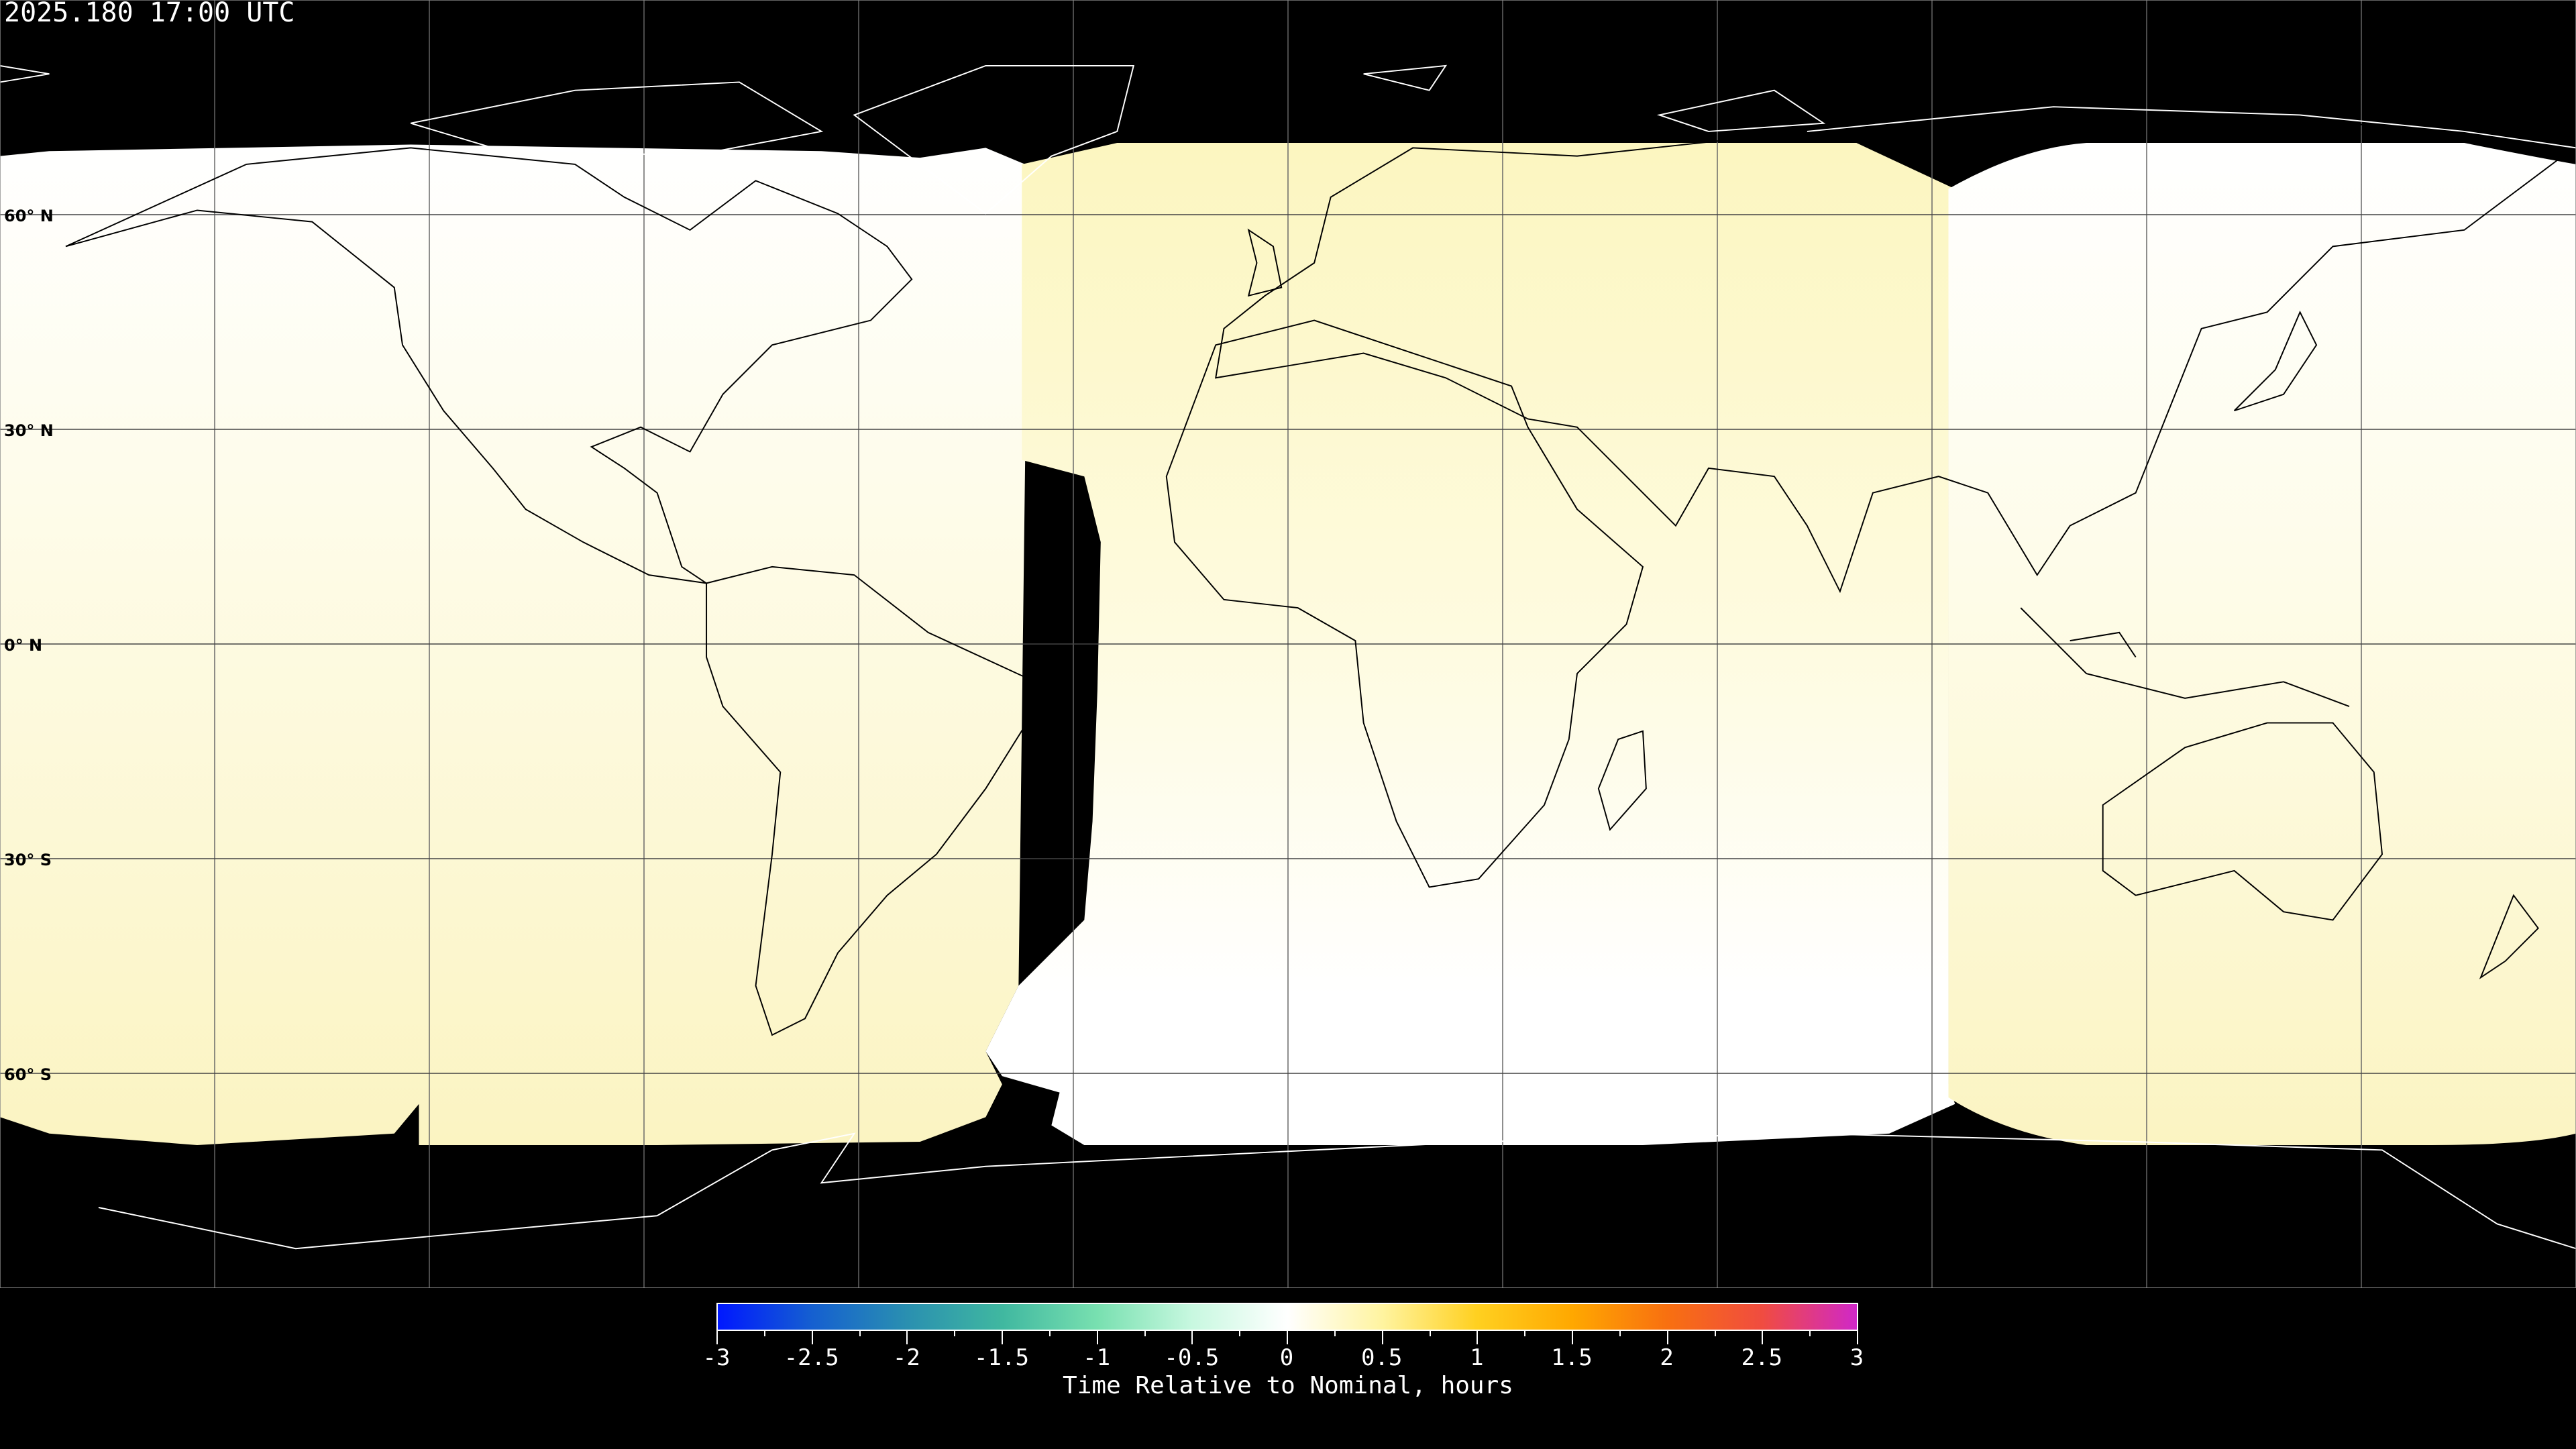  I want to click on colorbar-tick-label: 1.5, so click(1572, 1357).